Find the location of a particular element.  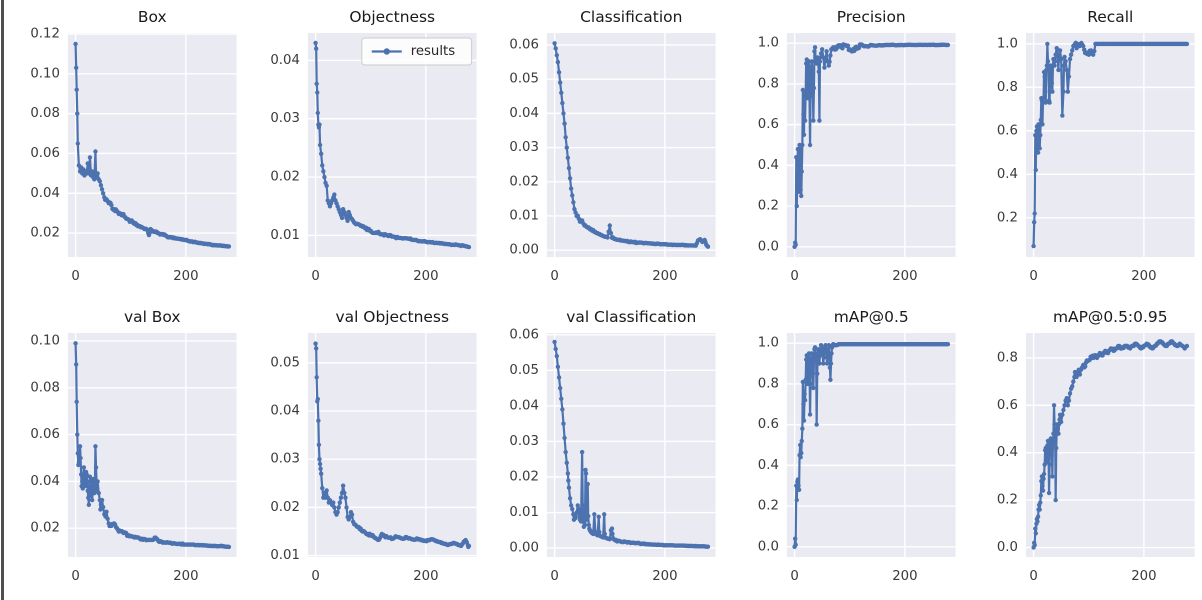

subplot-canvas: mAP@0.5:0.95 0.0 0.2 0.4 0.6 0.8 0 200 is located at coordinates (1096, 446).